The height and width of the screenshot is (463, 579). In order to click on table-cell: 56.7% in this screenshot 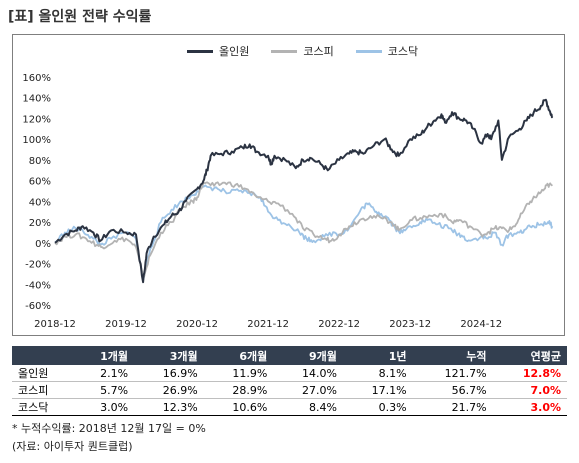, I will do `click(452, 390)`.